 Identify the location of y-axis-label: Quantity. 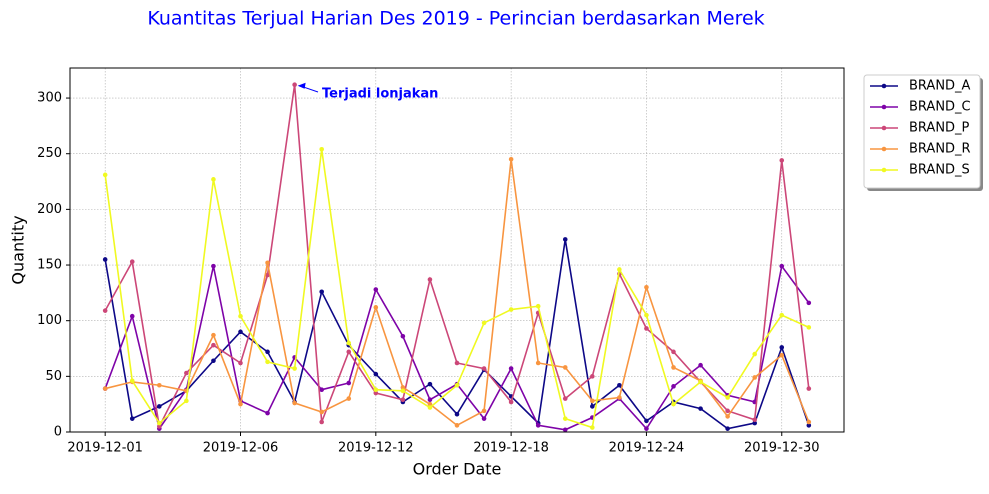
(18, 249).